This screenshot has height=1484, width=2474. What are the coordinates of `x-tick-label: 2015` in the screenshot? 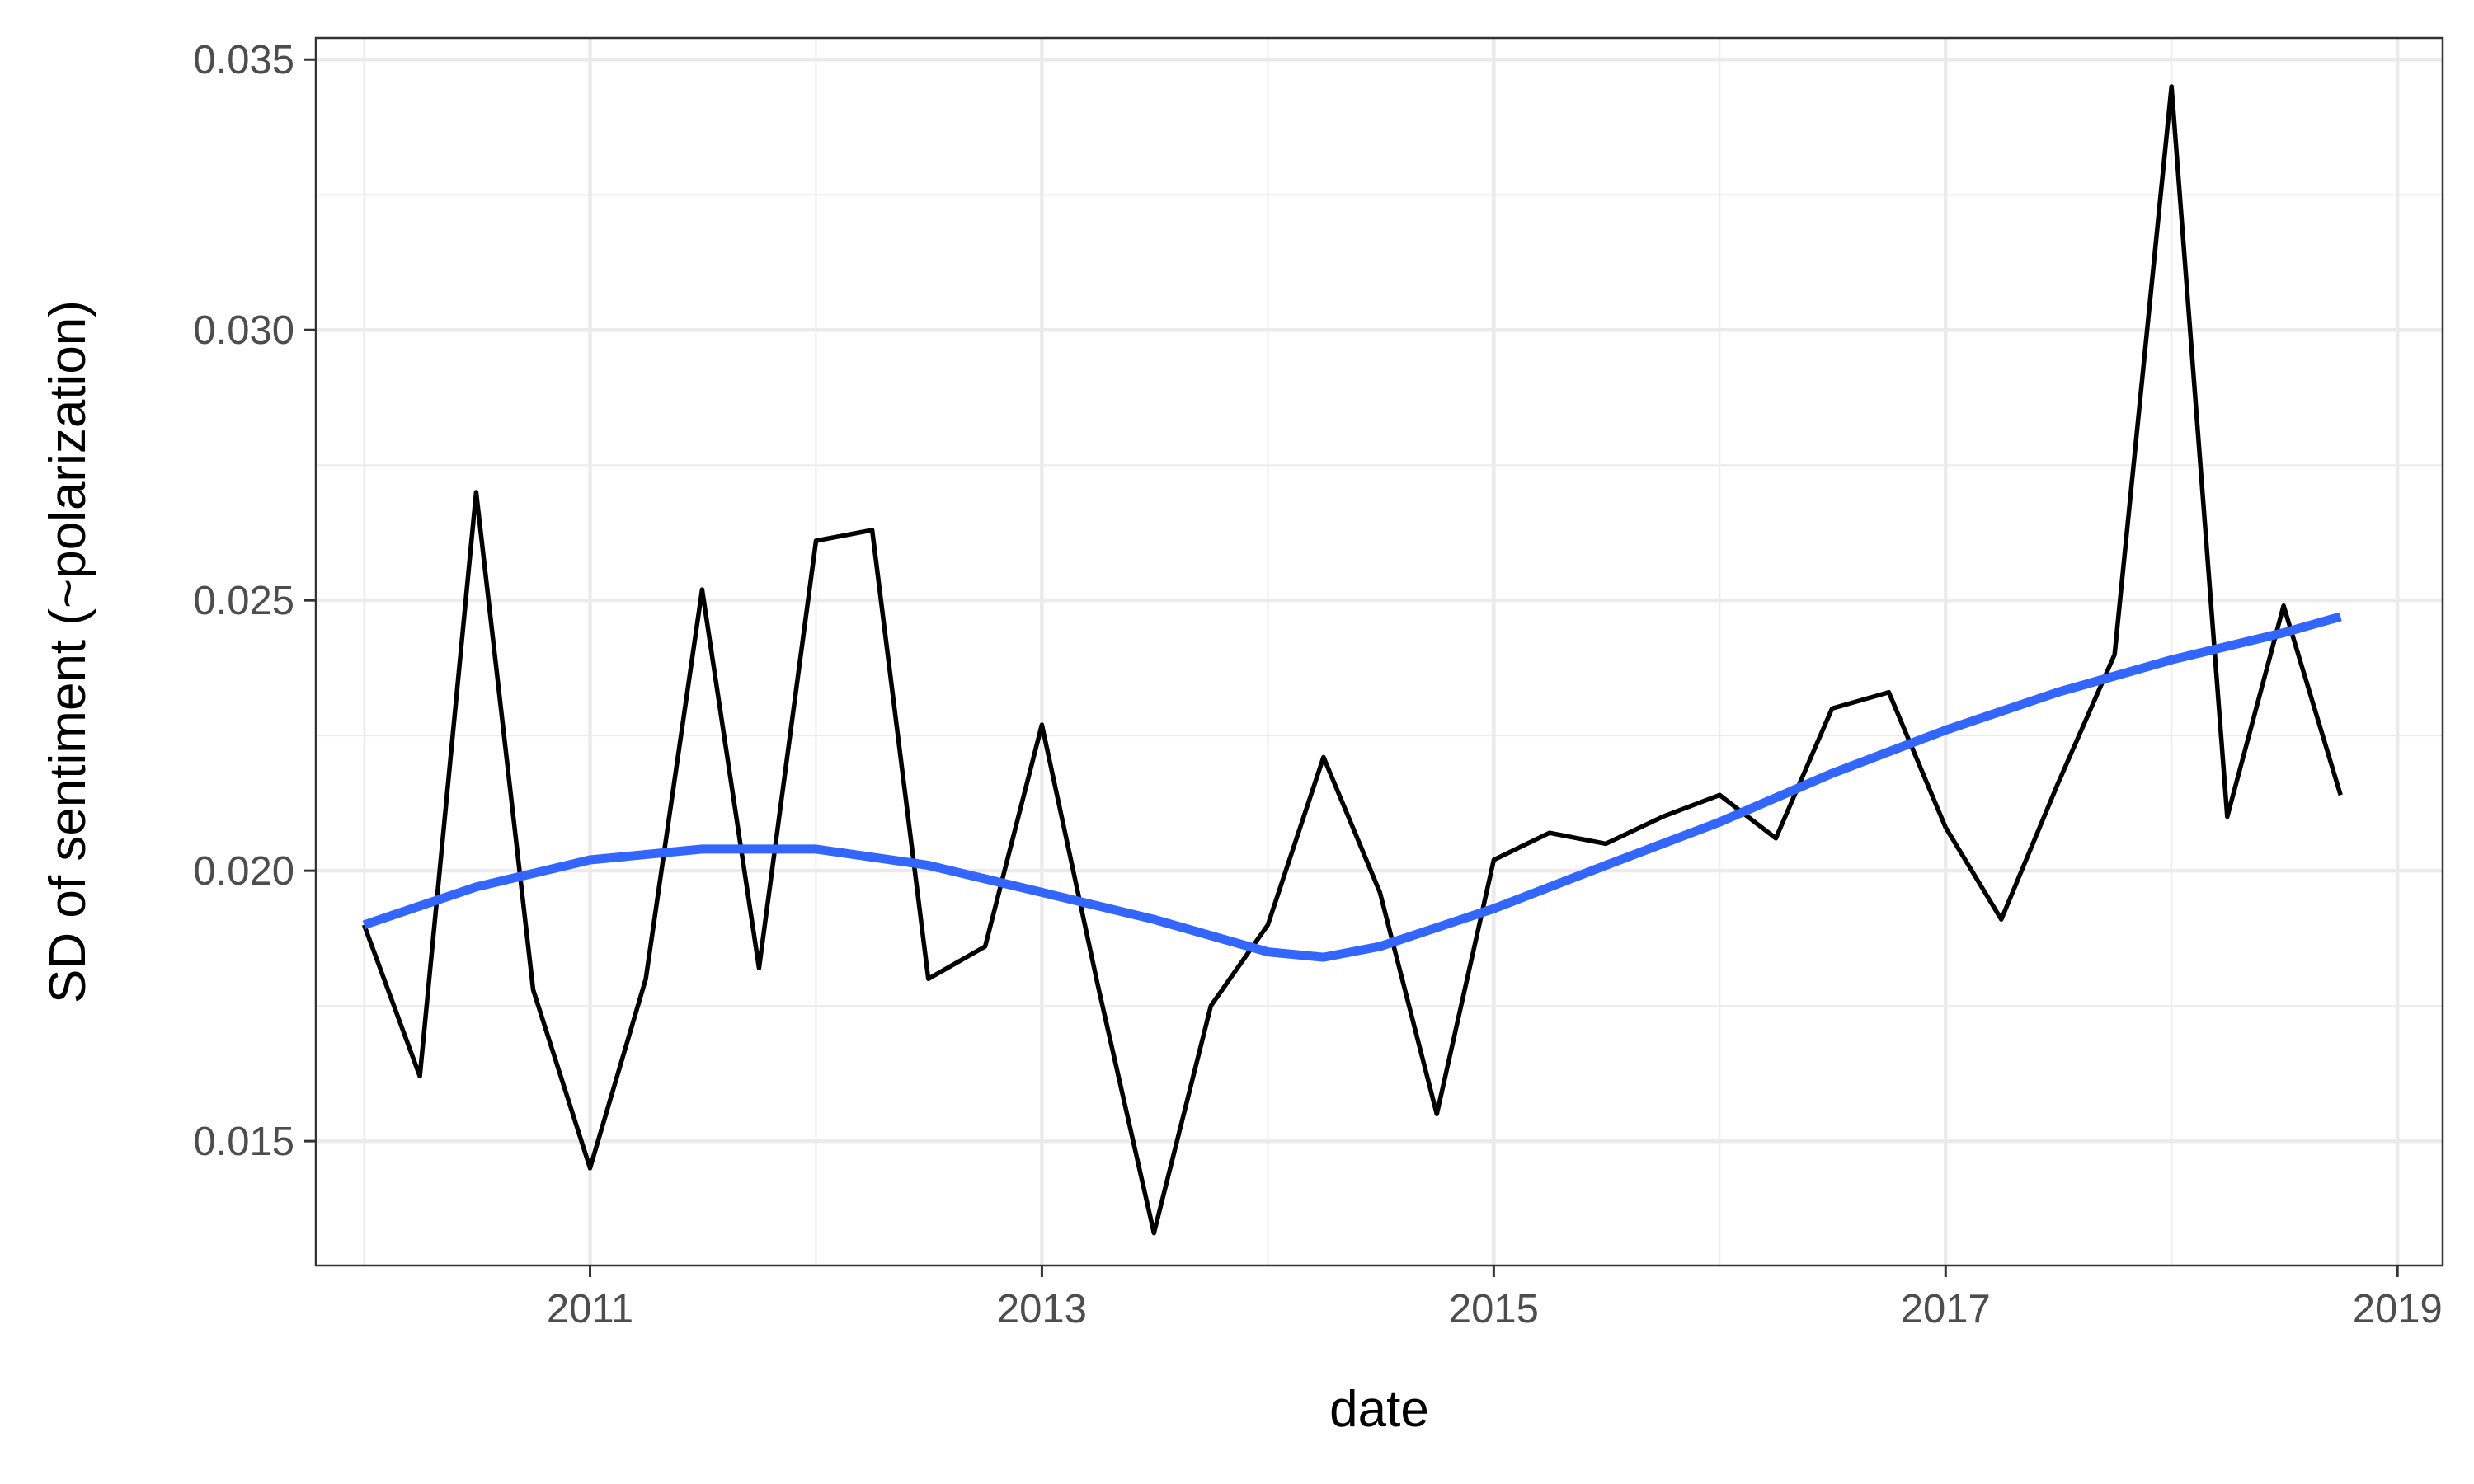 It's located at (1494, 1309).